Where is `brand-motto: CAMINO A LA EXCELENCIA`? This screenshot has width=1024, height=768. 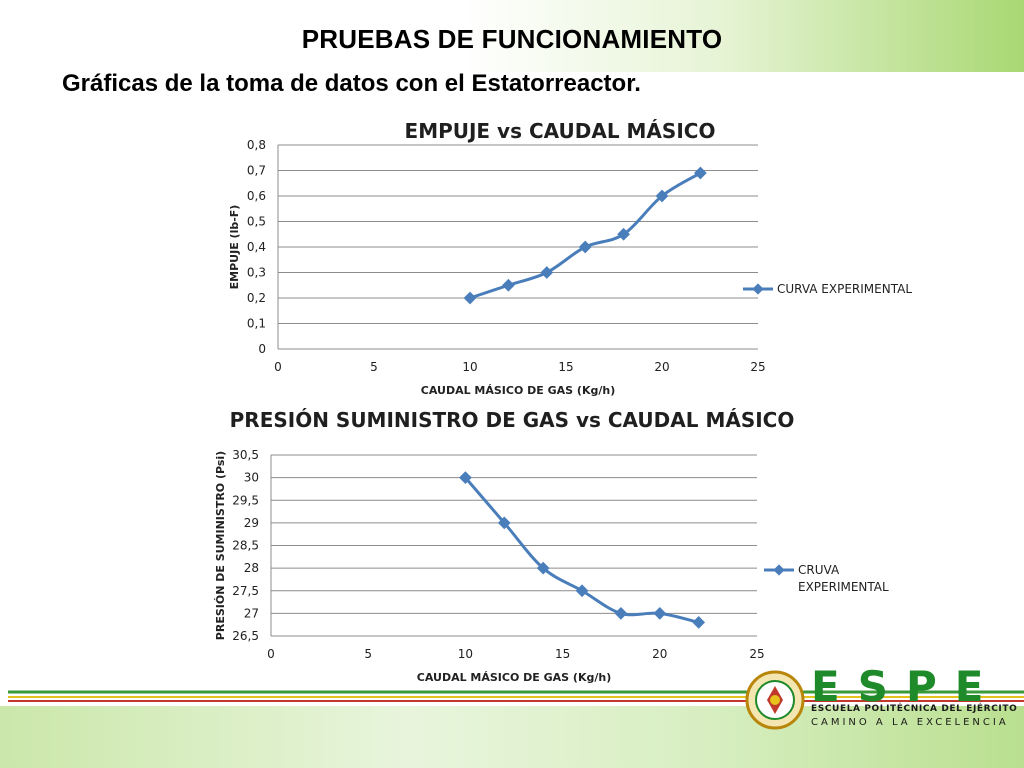
brand-motto: CAMINO A LA EXCELENCIA is located at coordinates (910, 722).